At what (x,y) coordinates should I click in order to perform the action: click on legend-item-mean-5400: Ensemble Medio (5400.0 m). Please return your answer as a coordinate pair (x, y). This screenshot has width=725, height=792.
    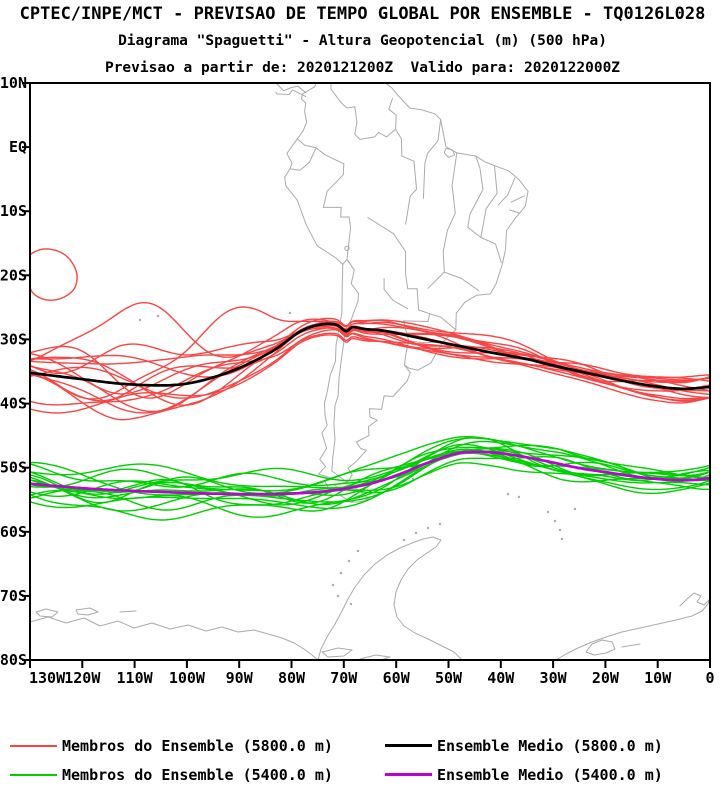
    Looking at the image, I should click on (524, 774).